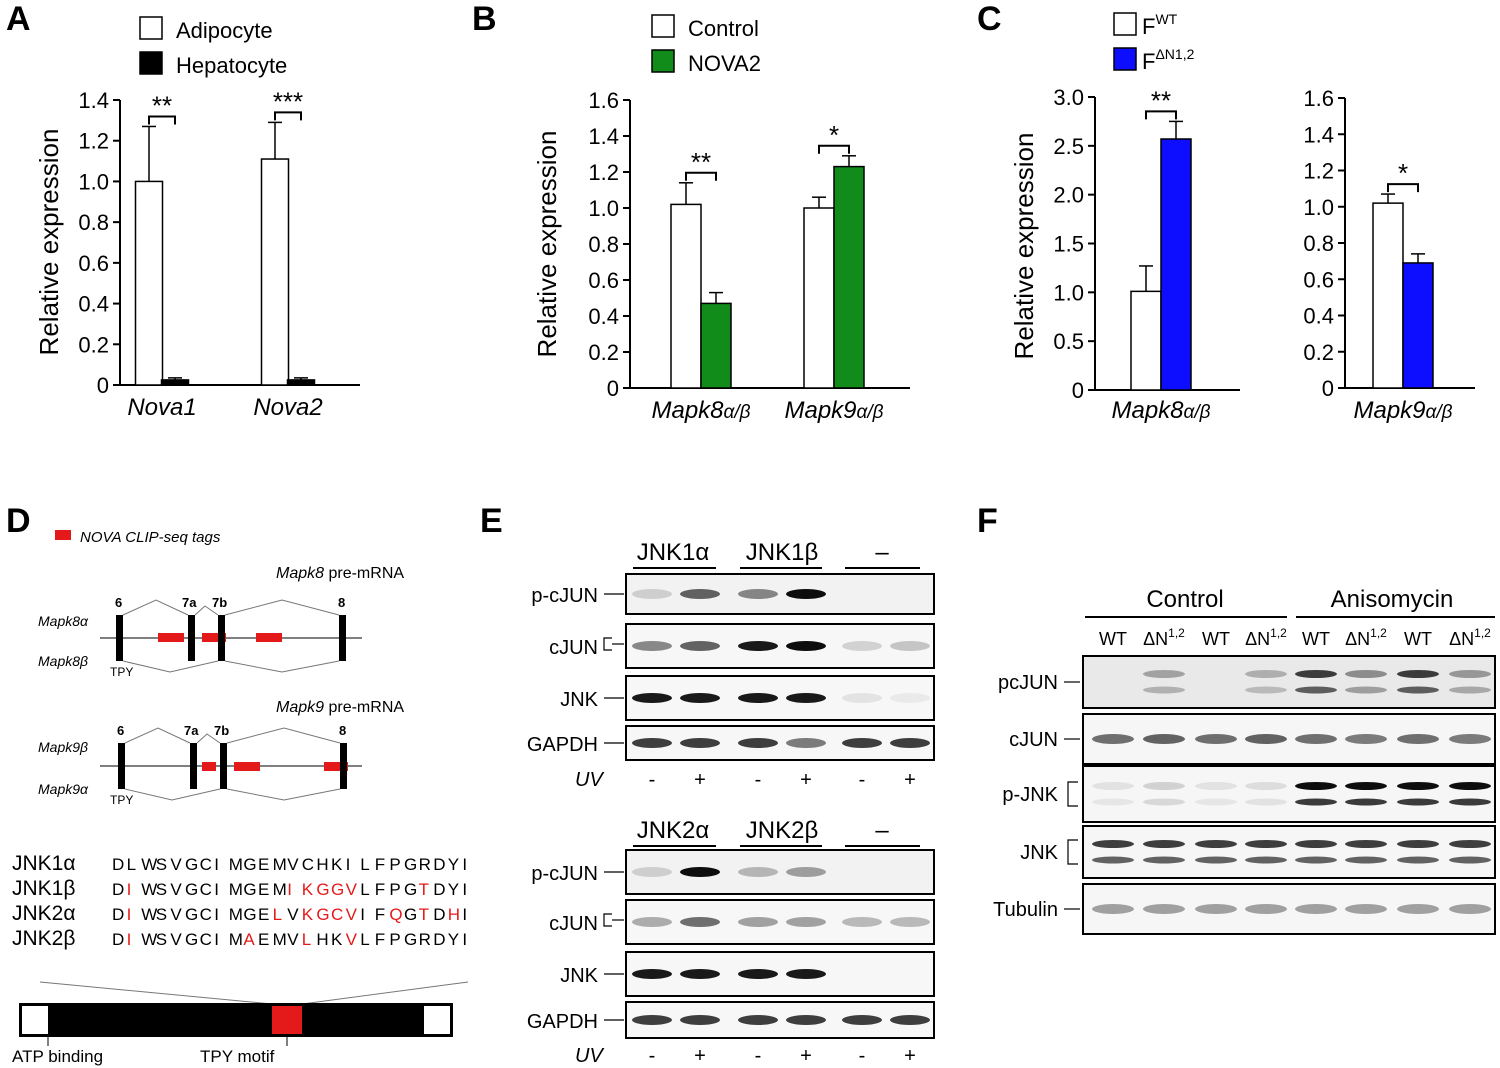  What do you see at coordinates (663, 26) in the screenshot?
I see `legend-swatch` at bounding box center [663, 26].